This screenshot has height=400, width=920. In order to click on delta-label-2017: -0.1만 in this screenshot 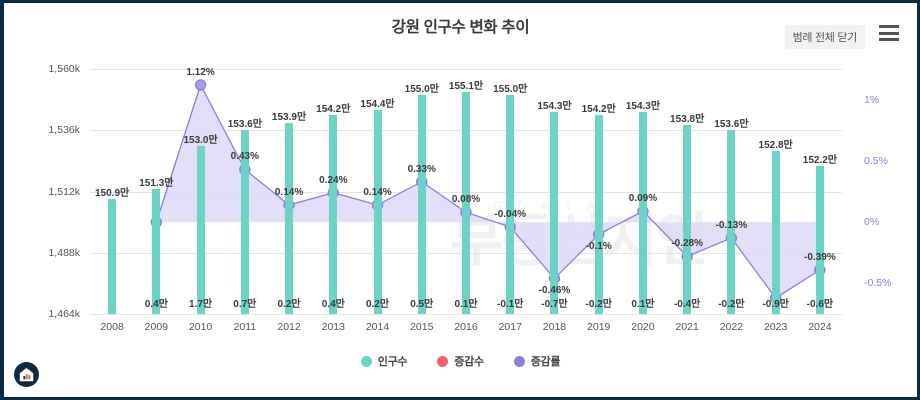, I will do `click(510, 304)`.